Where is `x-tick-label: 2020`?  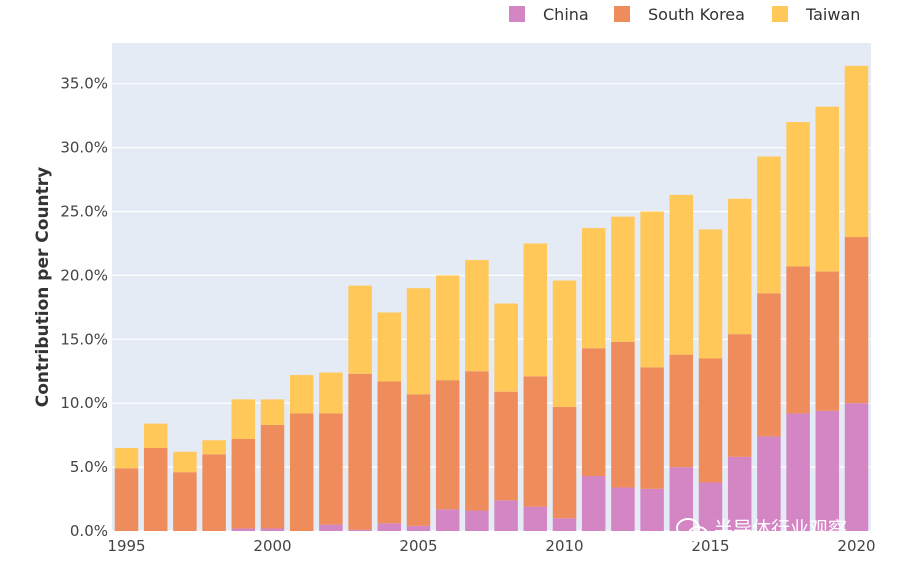 x-tick-label: 2020 is located at coordinates (856, 546).